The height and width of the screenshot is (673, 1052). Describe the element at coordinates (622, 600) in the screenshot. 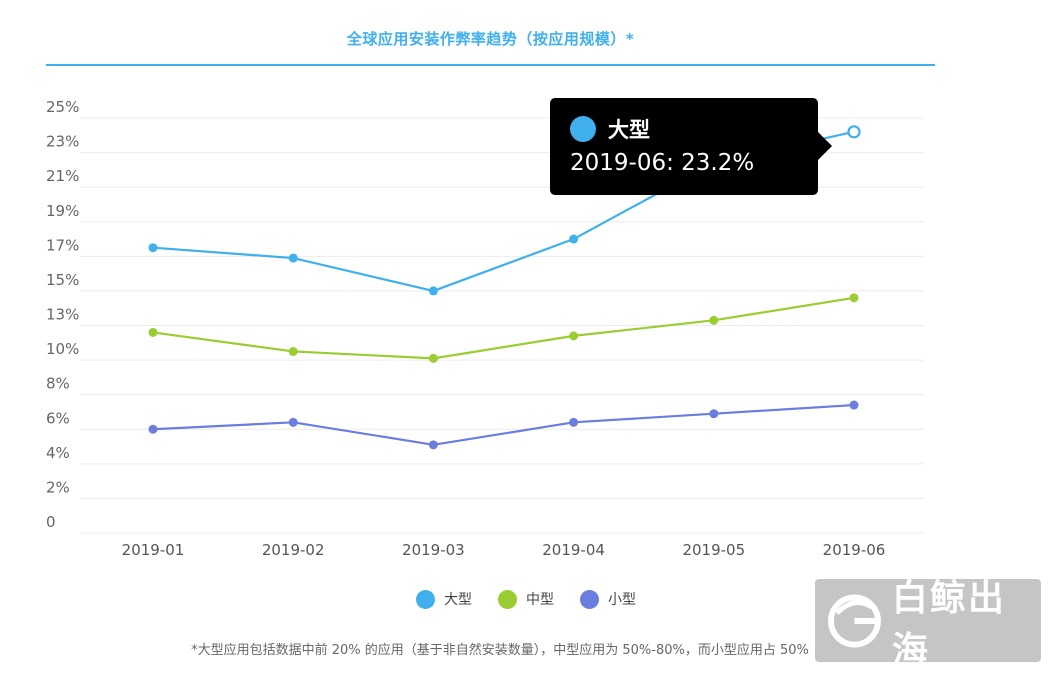

I see `legend-label: 小型` at that location.